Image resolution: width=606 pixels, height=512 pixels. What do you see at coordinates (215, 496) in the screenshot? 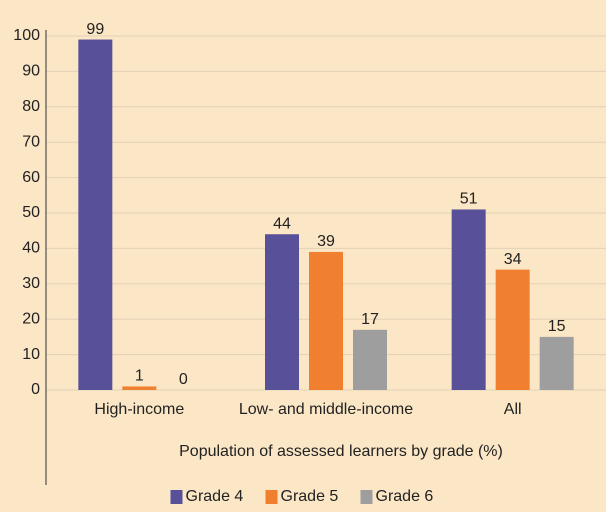
I see `legend-label: Grade 4` at bounding box center [215, 496].